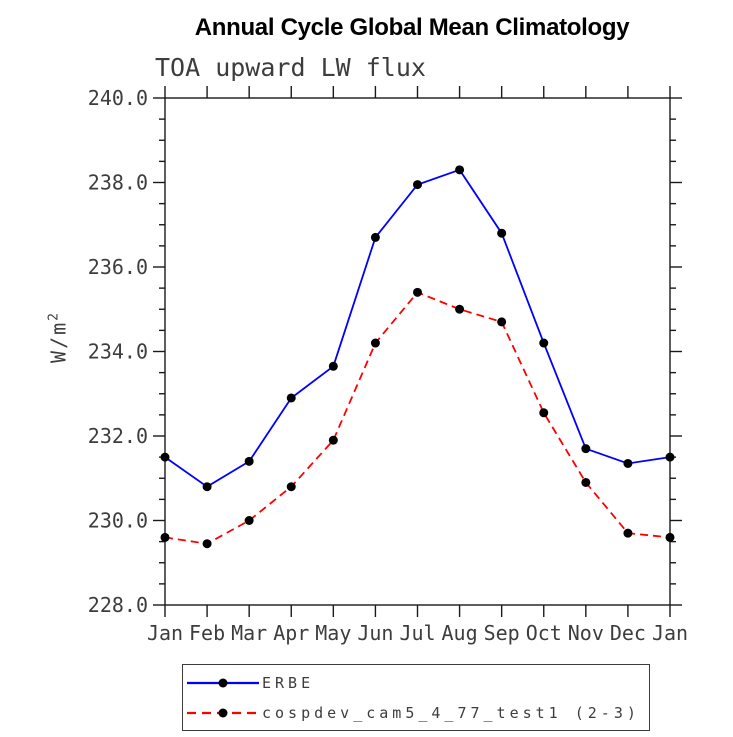 This screenshot has height=737, width=733. Describe the element at coordinates (412, 27) in the screenshot. I see `chart-title: Annual Cycle Global Mean Climatology` at that location.